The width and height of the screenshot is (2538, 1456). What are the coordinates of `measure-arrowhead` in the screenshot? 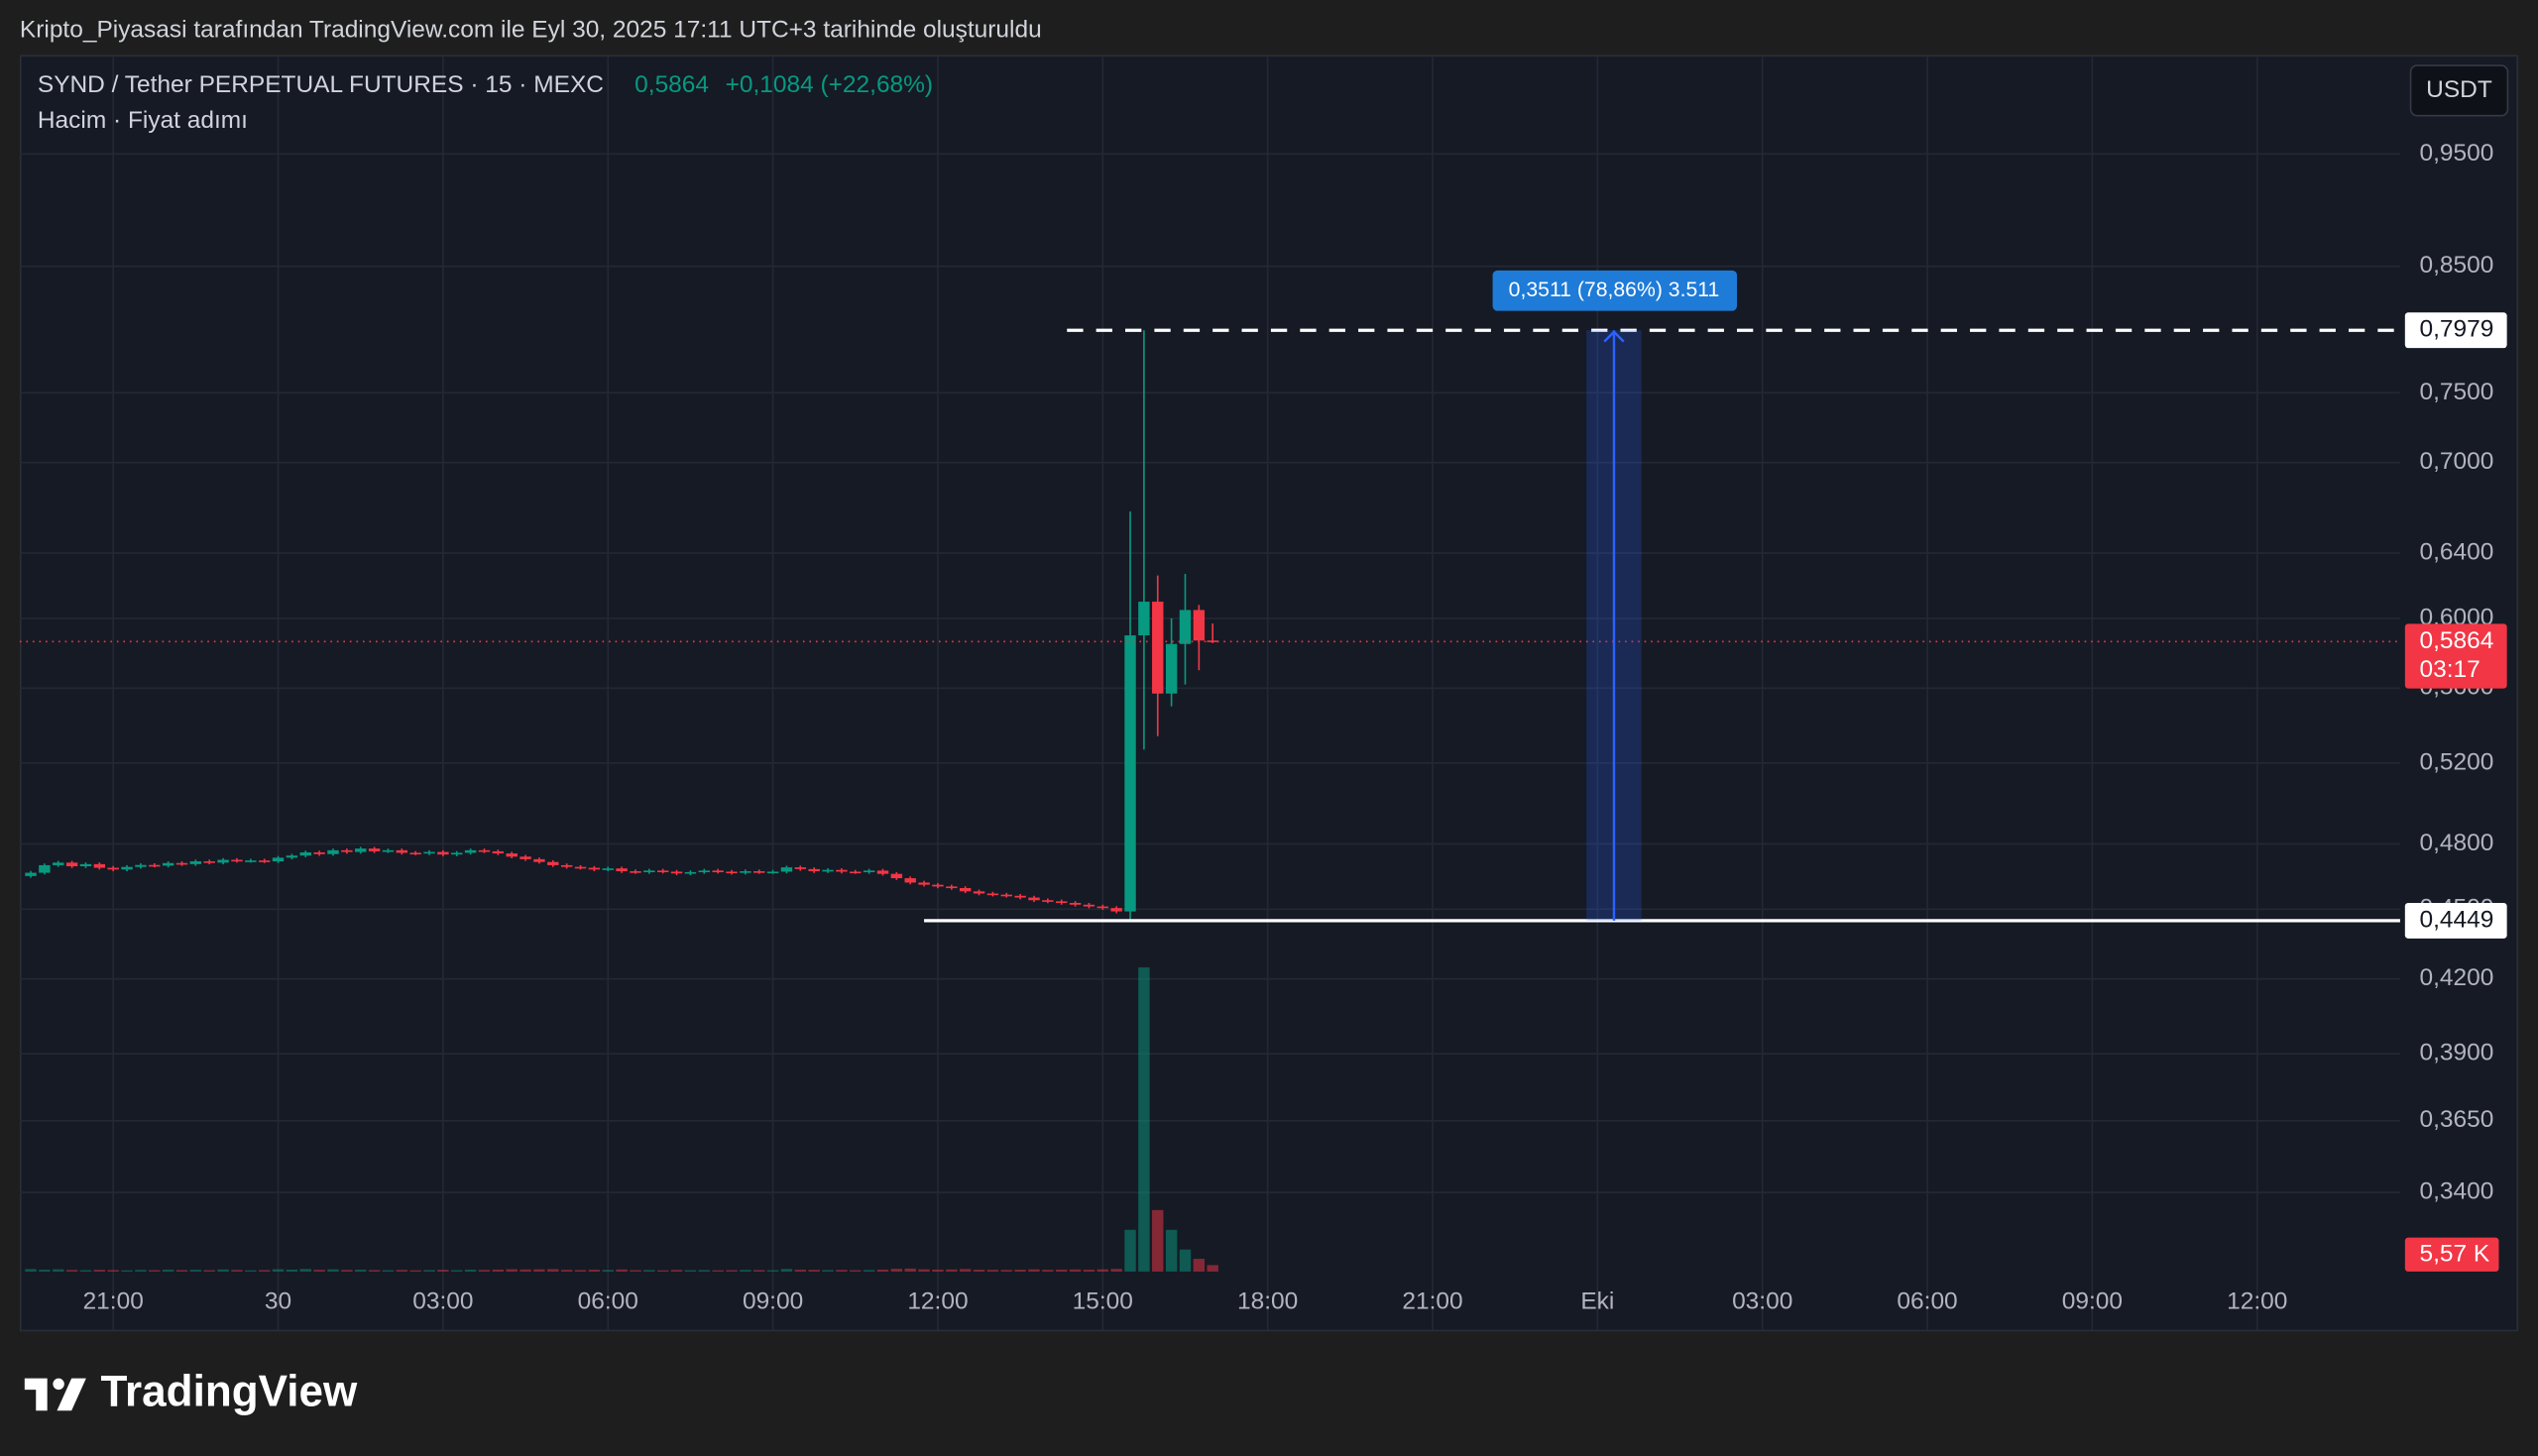 It's located at (1614, 336).